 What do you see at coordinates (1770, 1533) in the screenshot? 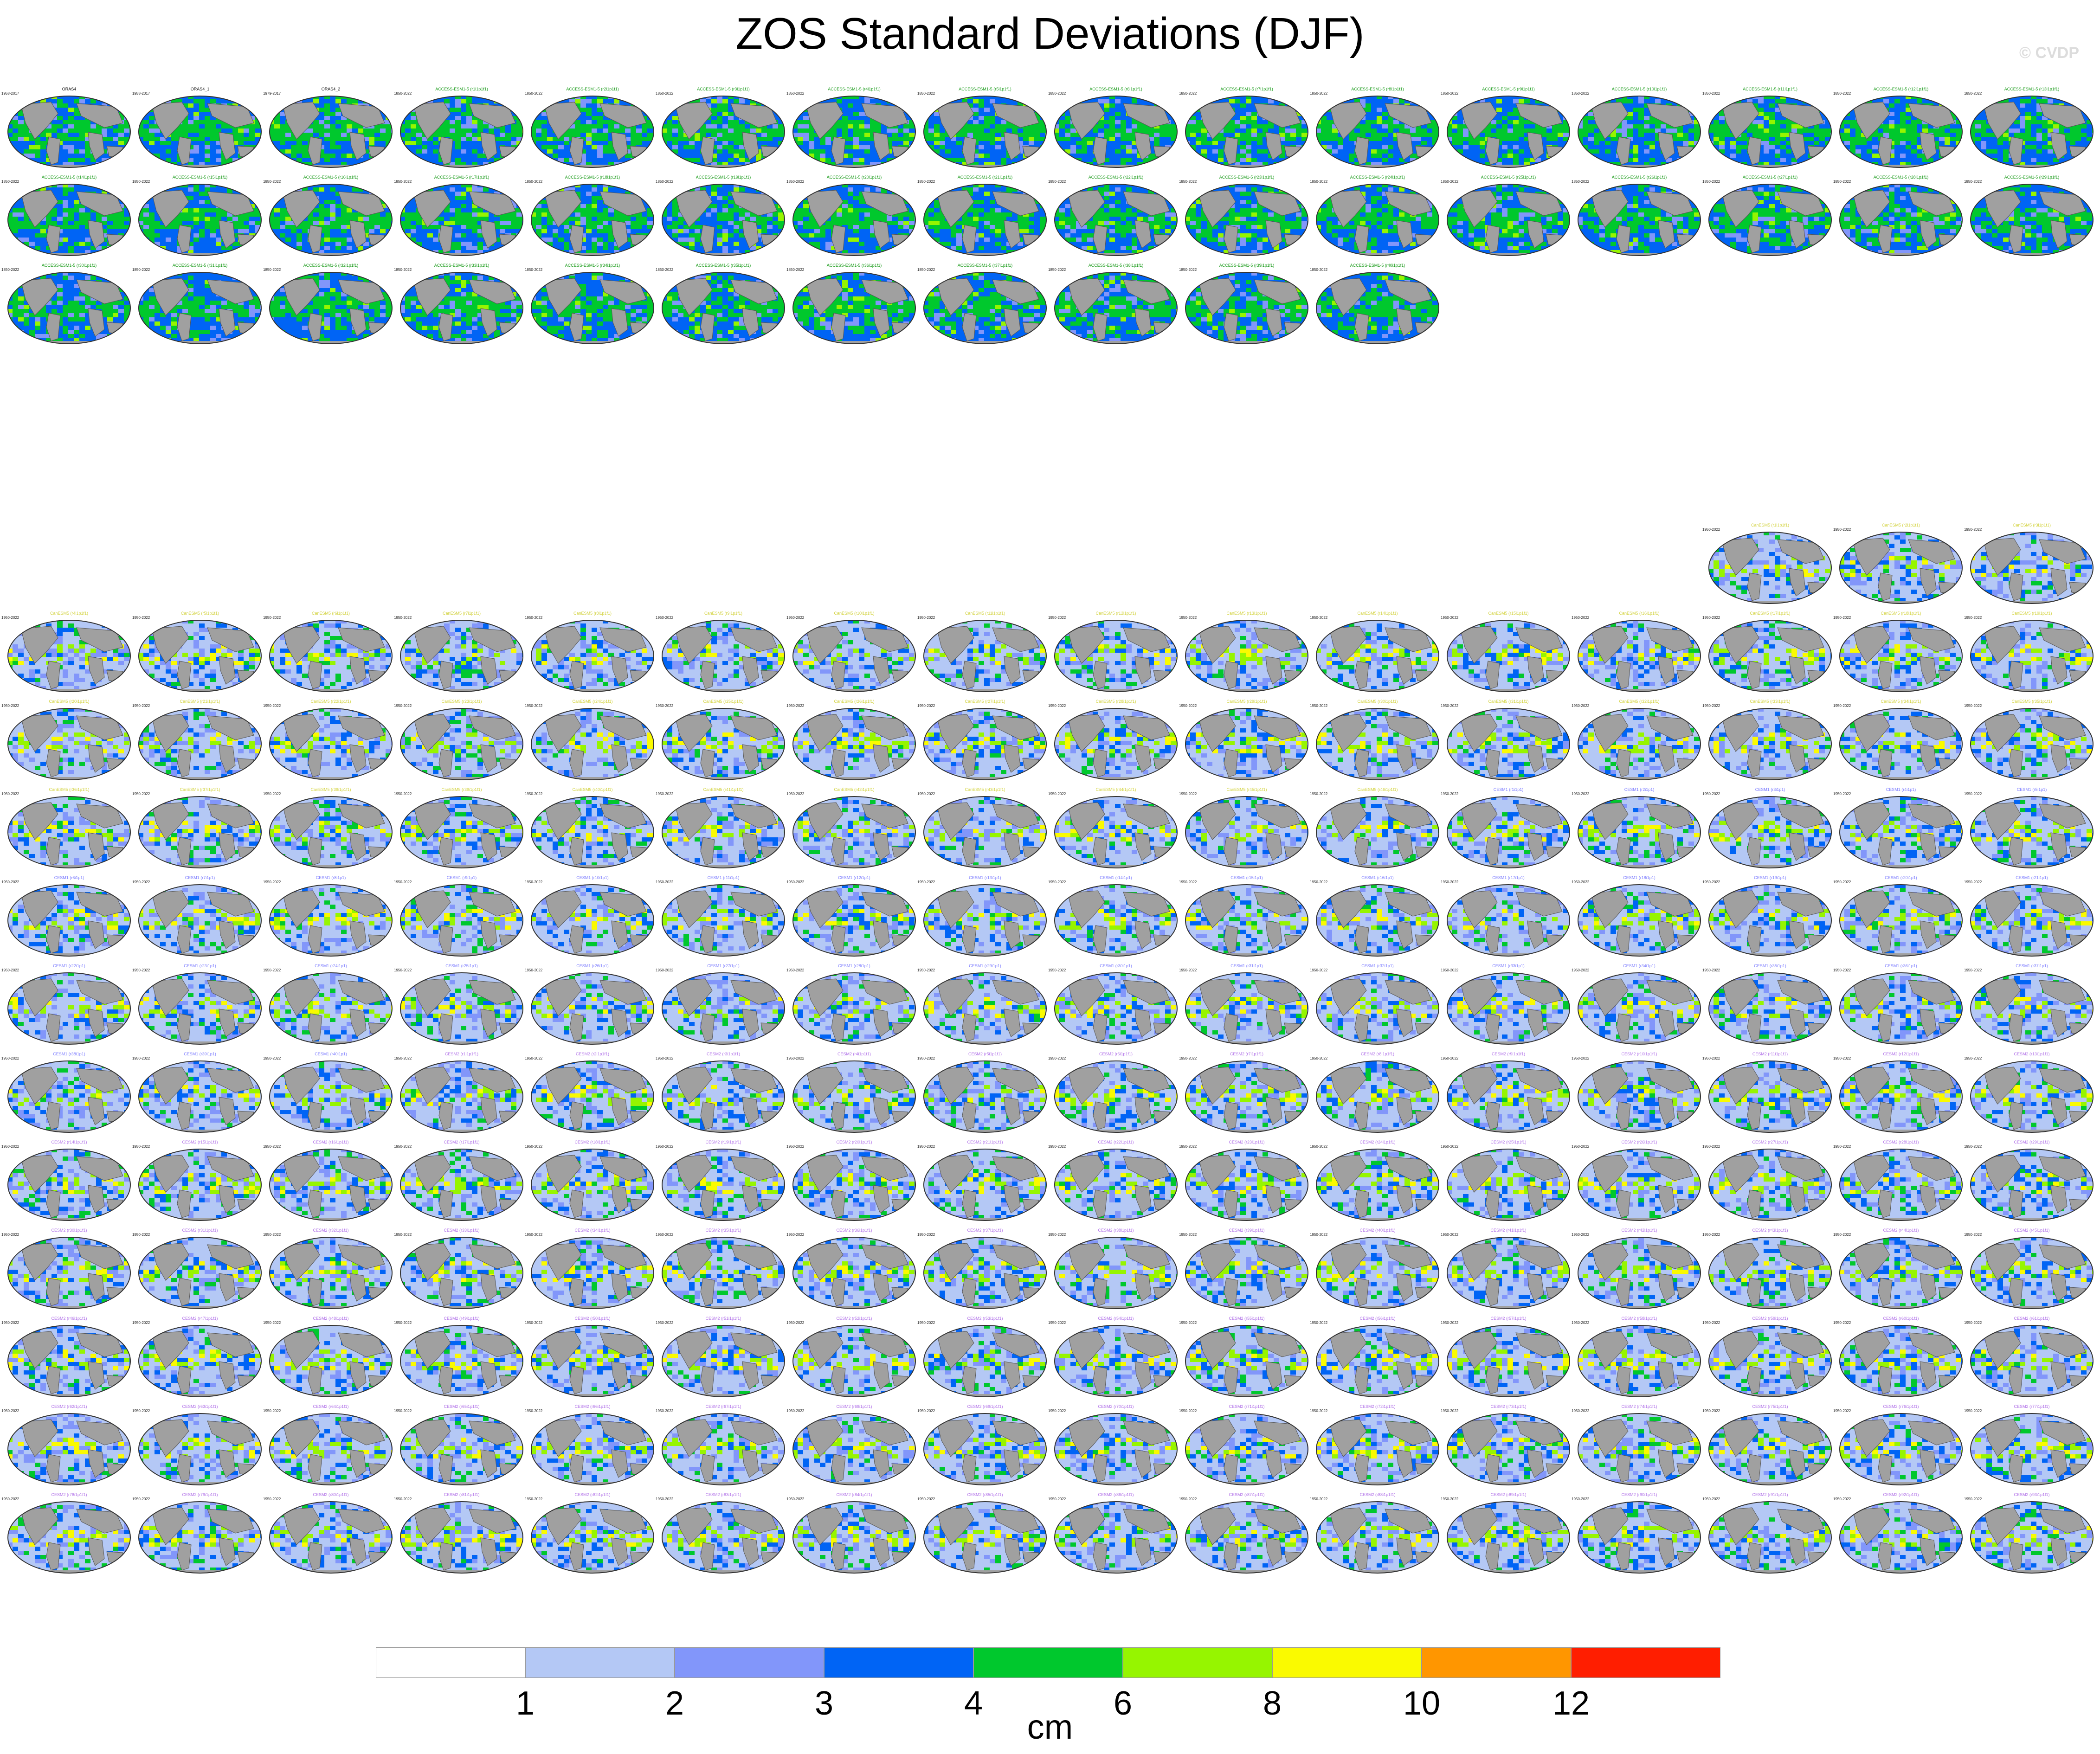
I see `map-panel: CESM2 (r91i1p1f1) 1950-2022` at bounding box center [1770, 1533].